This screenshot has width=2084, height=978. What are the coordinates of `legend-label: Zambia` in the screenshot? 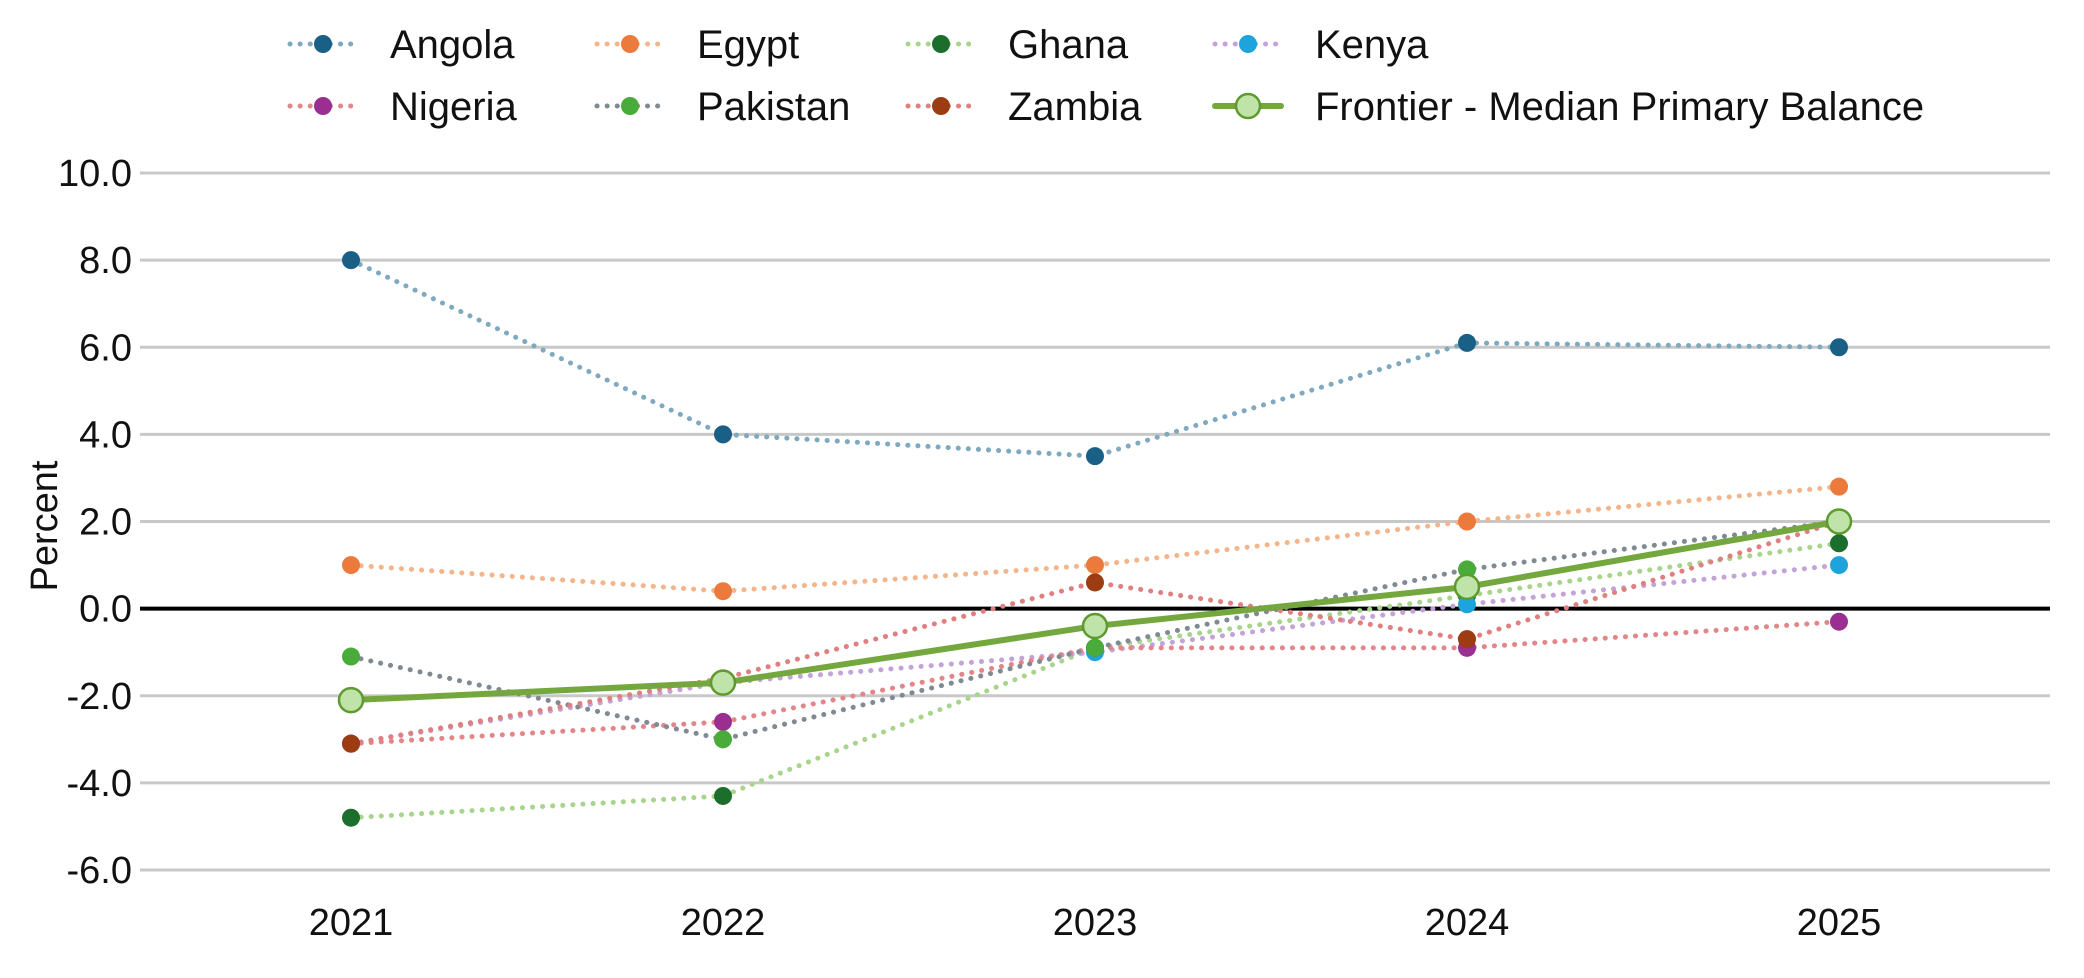 It's located at (1075, 107).